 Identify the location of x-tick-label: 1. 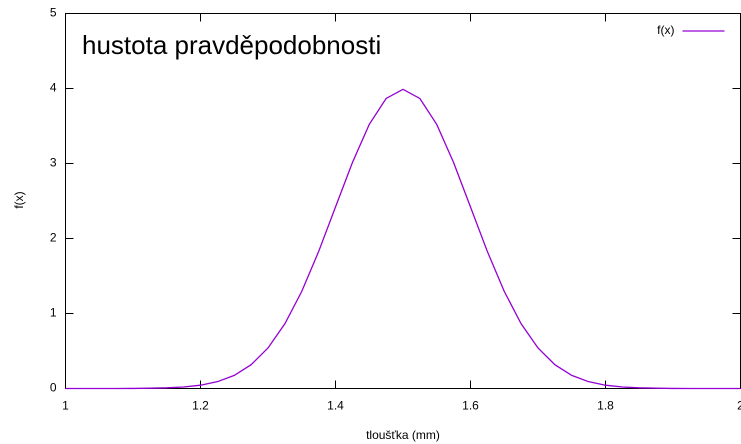
(65, 406).